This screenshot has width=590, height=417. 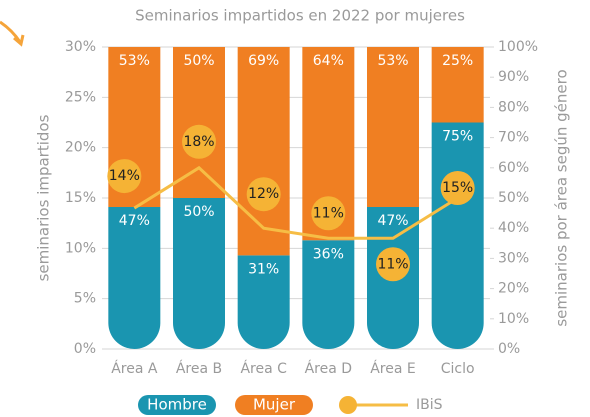 I want to click on y-tick-label: 25%, so click(x=80, y=97).